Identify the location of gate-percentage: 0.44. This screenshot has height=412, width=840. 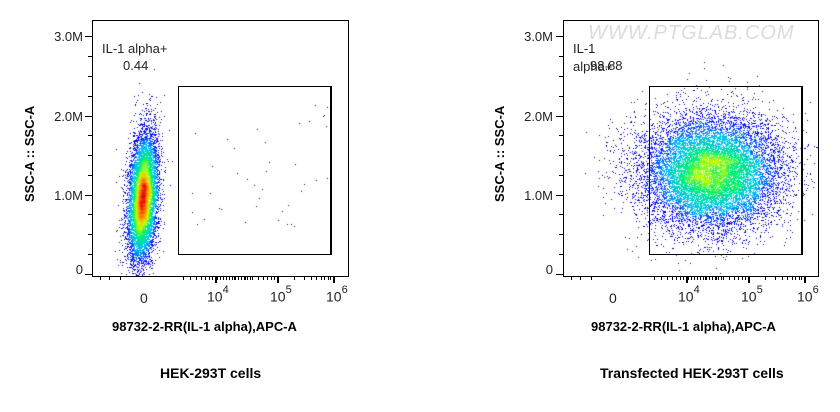
(136, 65).